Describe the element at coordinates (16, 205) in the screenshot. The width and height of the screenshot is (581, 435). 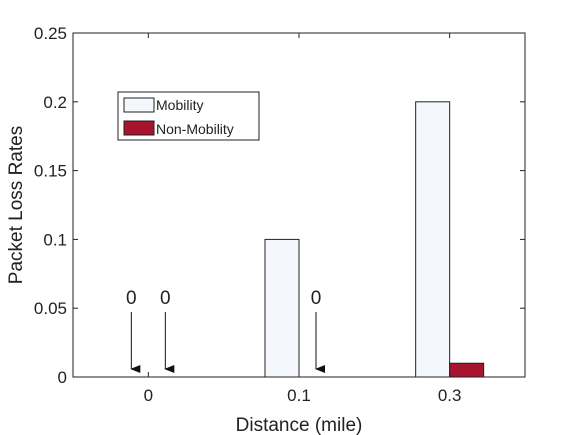
I see `y-axis-label: Packet Loss Rates` at that location.